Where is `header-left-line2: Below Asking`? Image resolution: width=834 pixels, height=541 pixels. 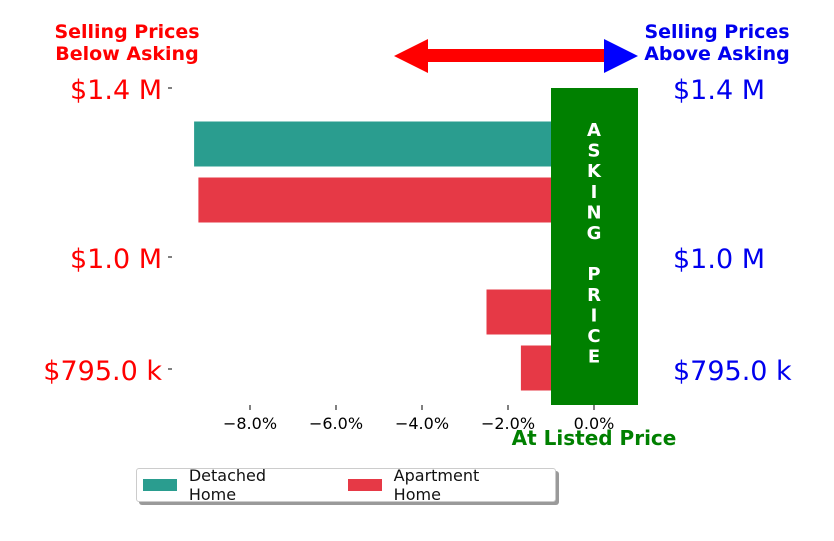
header-left-line2: Below Asking is located at coordinates (126, 54).